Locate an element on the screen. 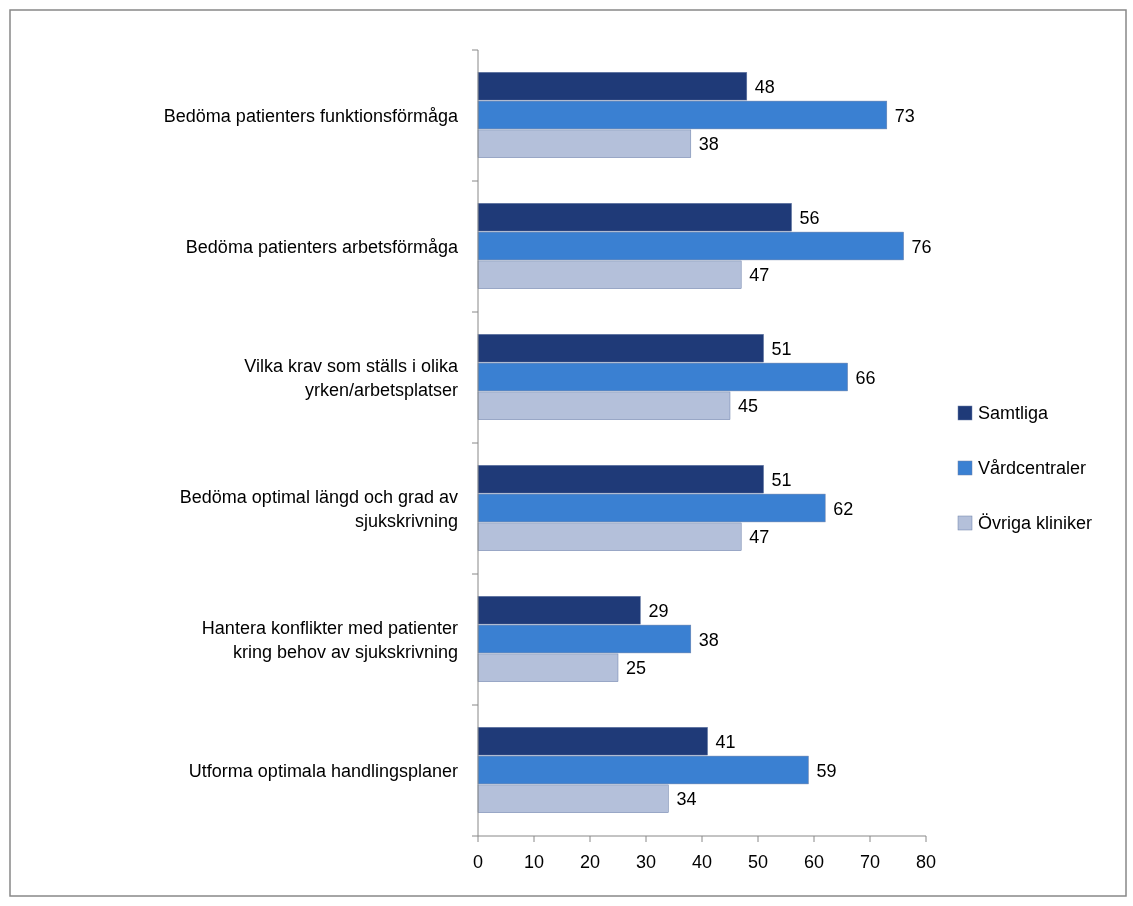 This screenshot has height=906, width=1133. data-label: 56 is located at coordinates (809, 217).